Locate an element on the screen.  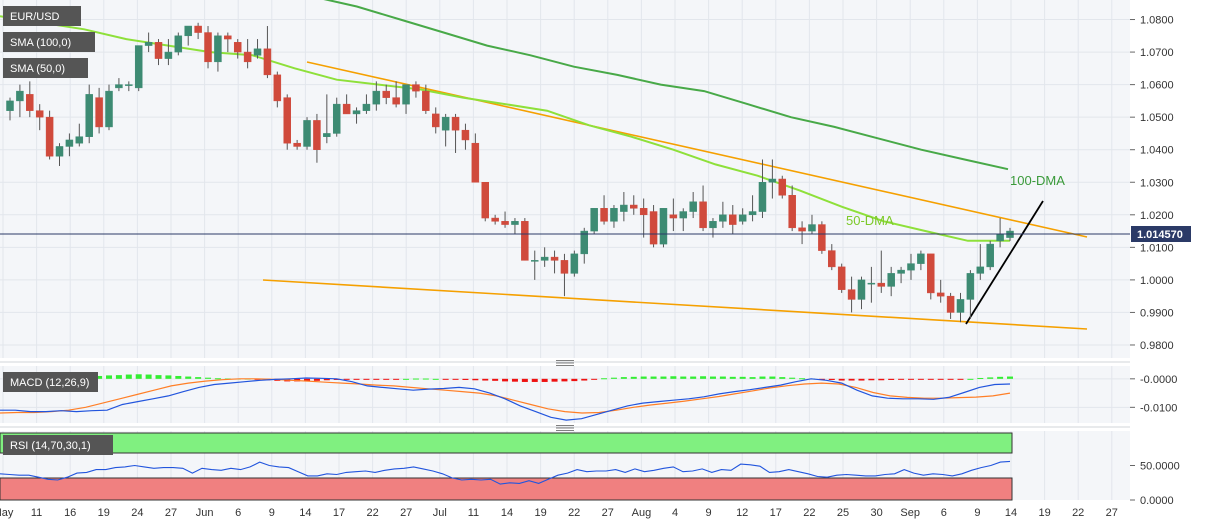
time-tick-label: 9 is located at coordinates (709, 513).